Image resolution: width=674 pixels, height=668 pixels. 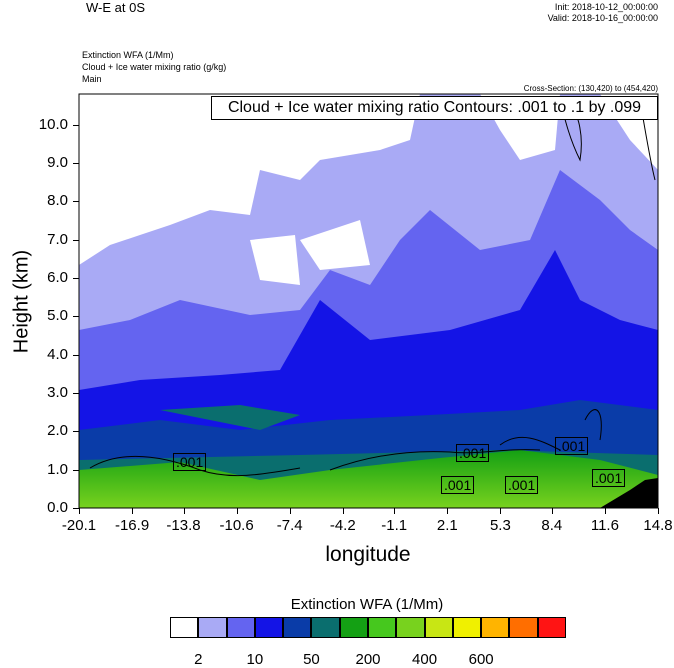 What do you see at coordinates (57, 469) in the screenshot?
I see `y-tick-label: 1.0` at bounding box center [57, 469].